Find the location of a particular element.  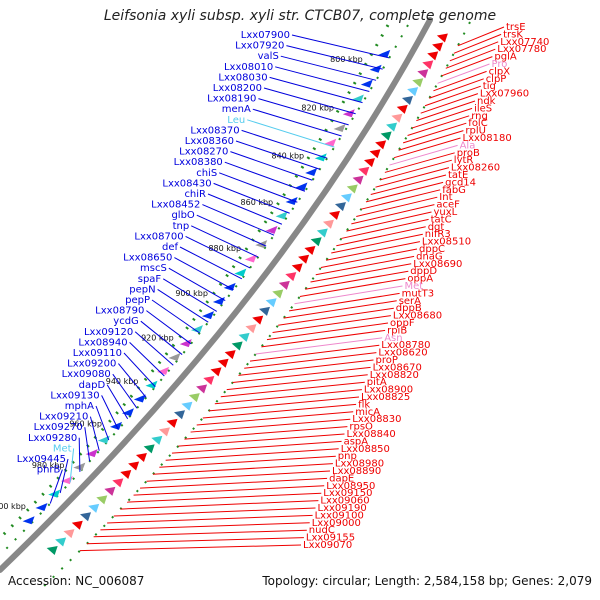

gene-label: Lxx08850 is located at coordinates (365, 449).